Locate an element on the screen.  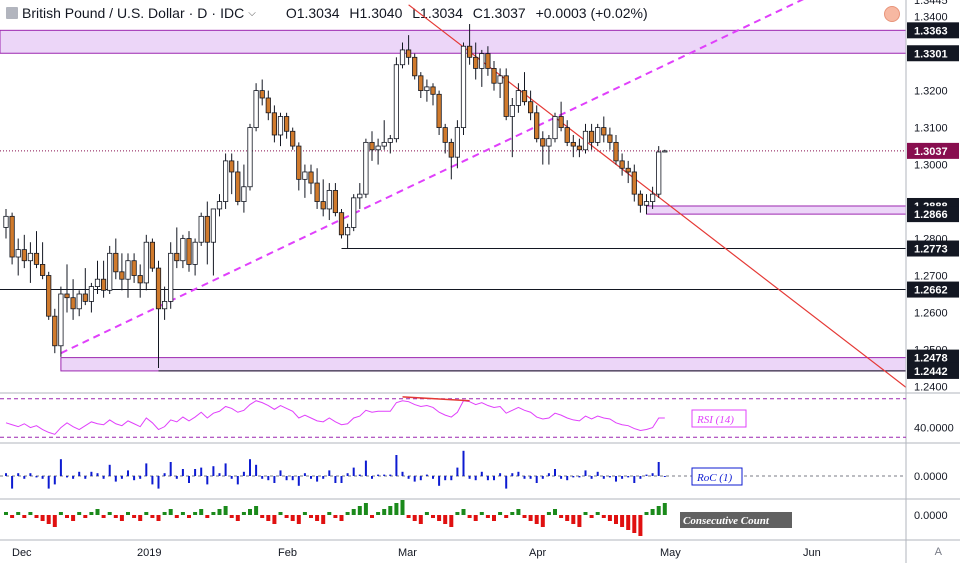
level-price-tag: 1.2662 is located at coordinates (931, 291).